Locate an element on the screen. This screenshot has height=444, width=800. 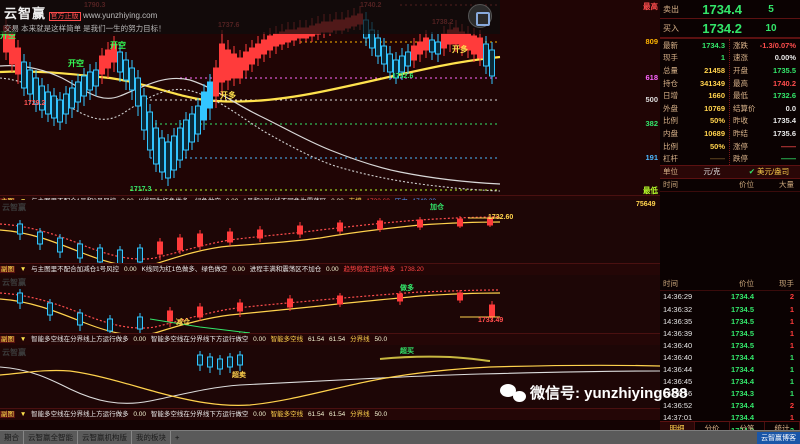
tick-time: 14:37:01 is located at coordinates (678, 418).